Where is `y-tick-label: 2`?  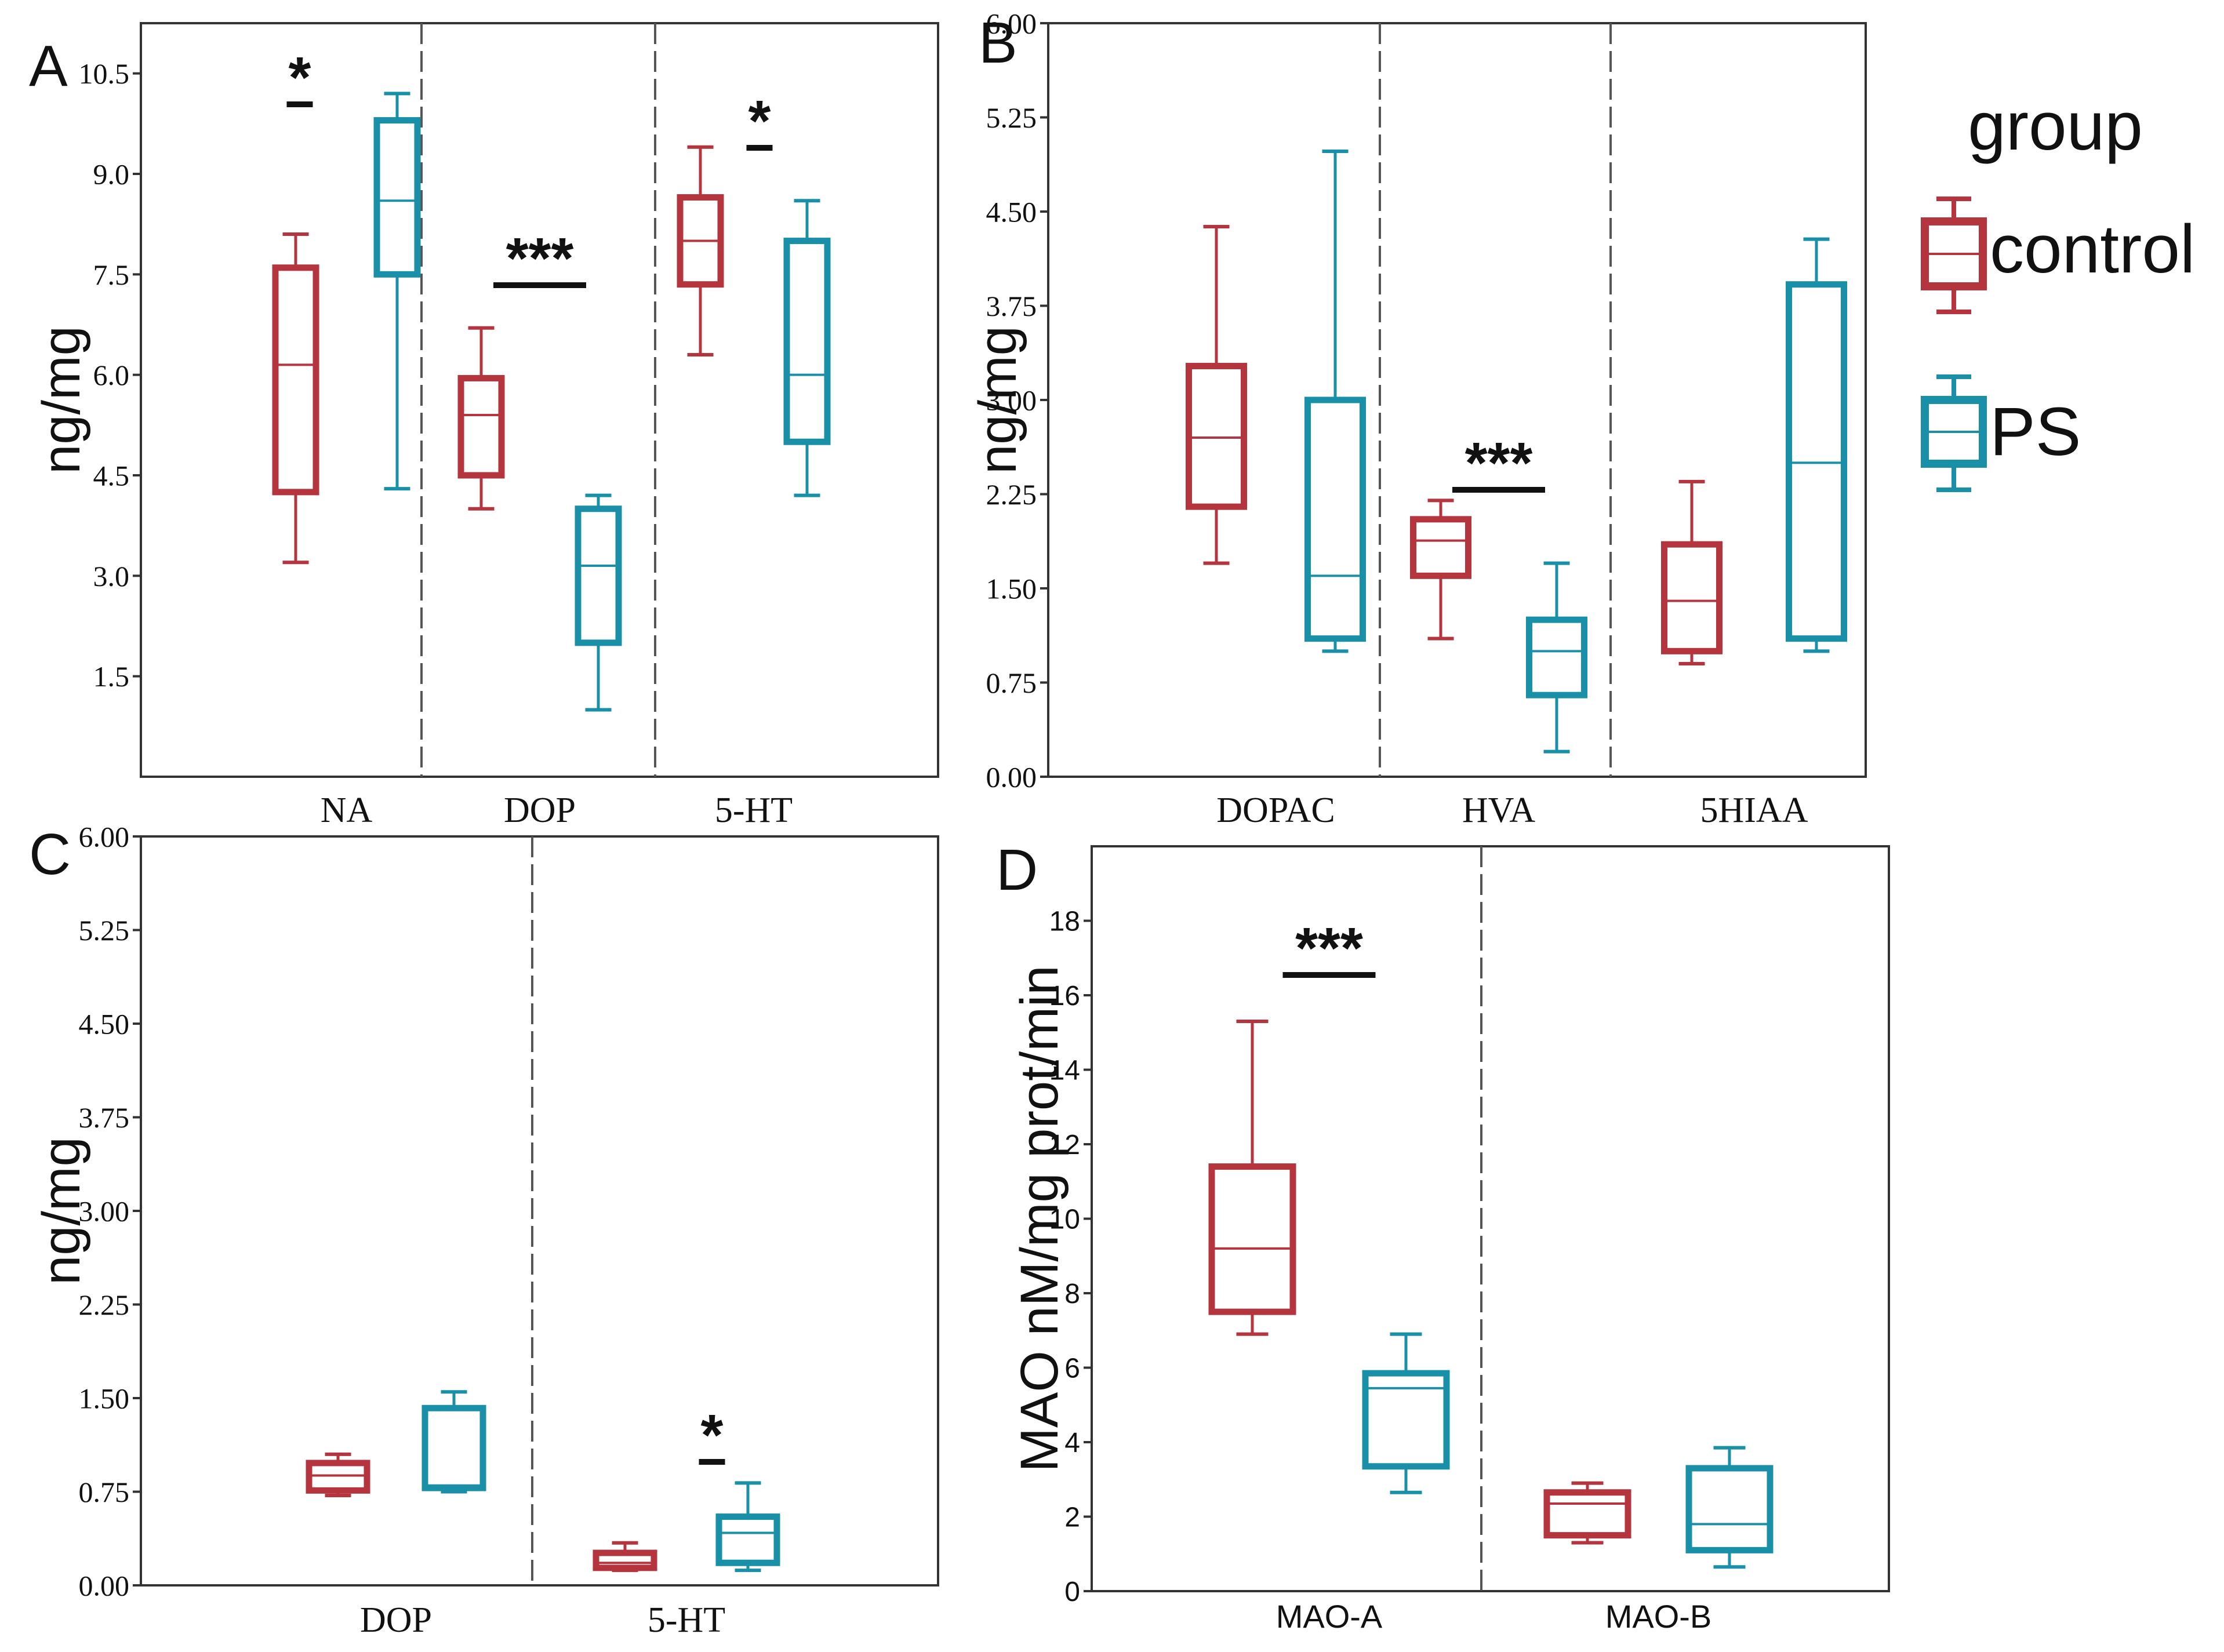 y-tick-label: 2 is located at coordinates (1072, 1517).